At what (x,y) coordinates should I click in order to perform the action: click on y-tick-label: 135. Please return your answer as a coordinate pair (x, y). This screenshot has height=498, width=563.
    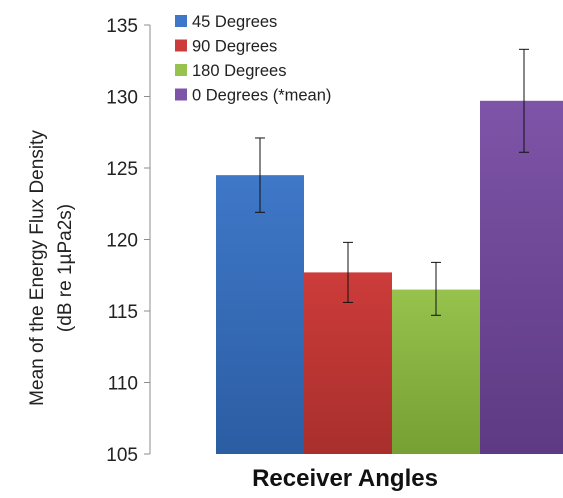
    Looking at the image, I should click on (122, 26).